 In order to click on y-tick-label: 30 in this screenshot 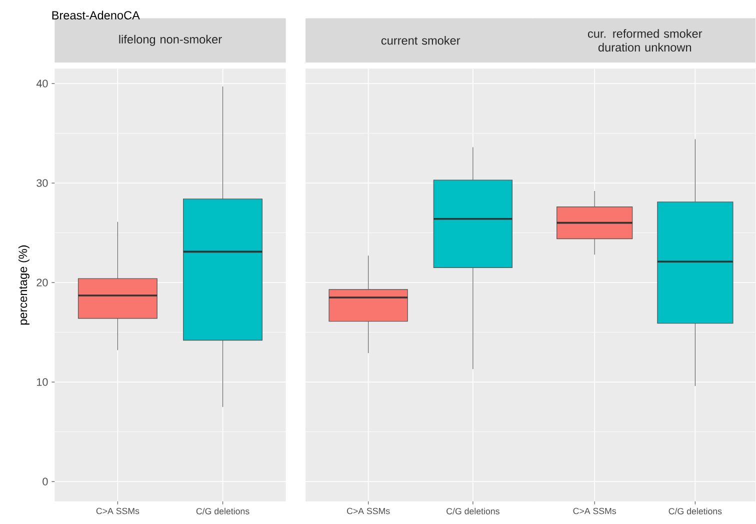, I will do `click(42, 183)`.